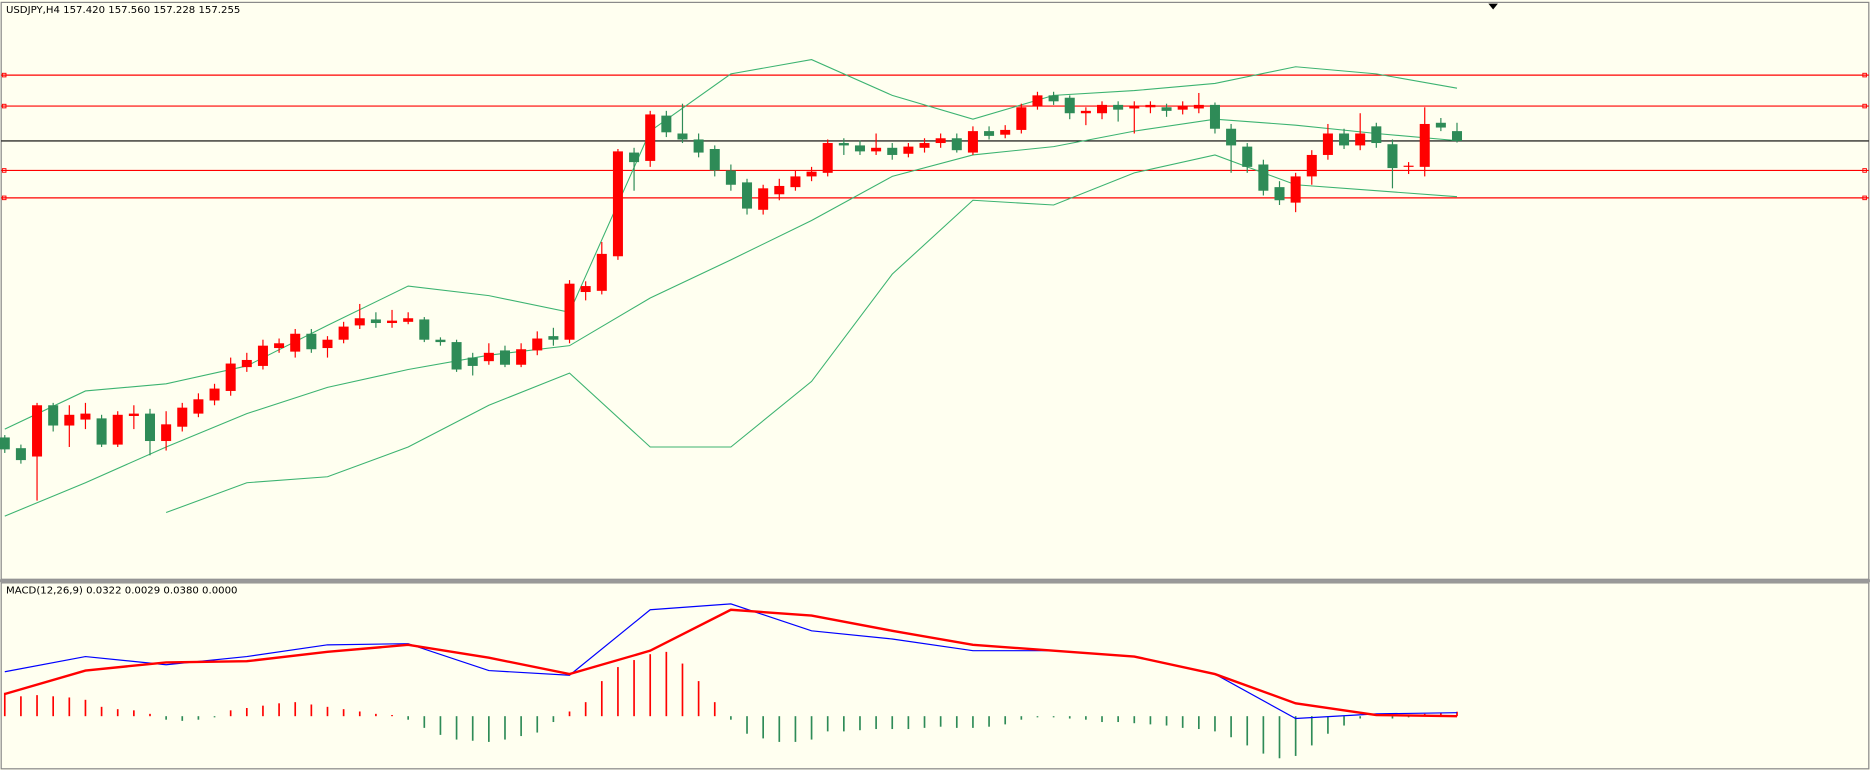 This screenshot has width=1870, height=770. I want to click on shift-marker, so click(1493, 6).